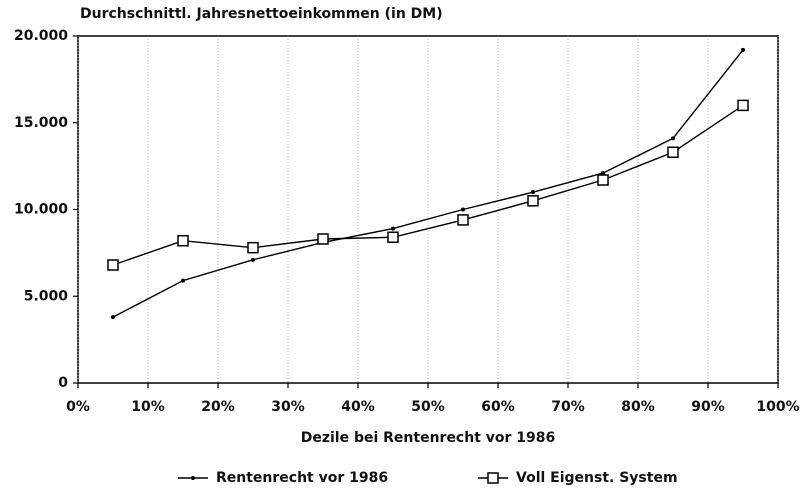  What do you see at coordinates (428, 438) in the screenshot?
I see `x-axis-label: Dezile bei Rentenrecht vor 1986` at bounding box center [428, 438].